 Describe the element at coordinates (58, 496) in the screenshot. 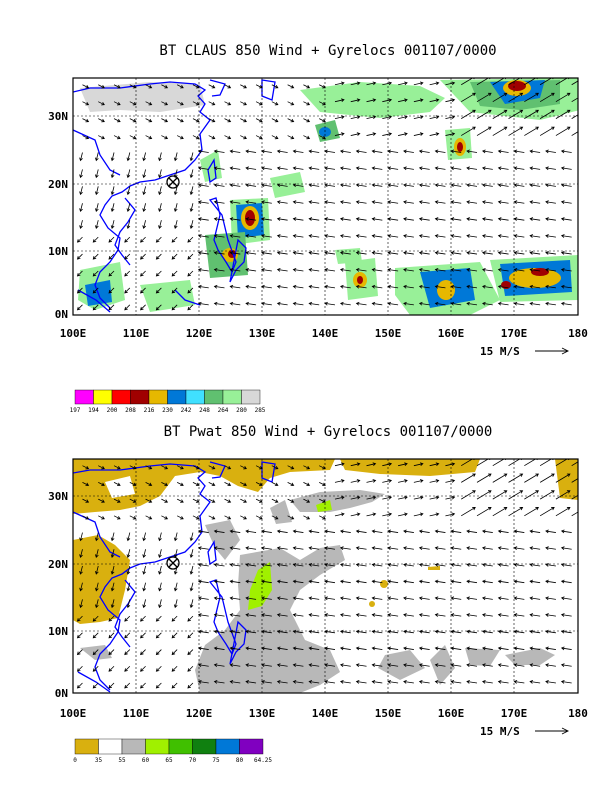

I see `svg-text: 30N` at that location.